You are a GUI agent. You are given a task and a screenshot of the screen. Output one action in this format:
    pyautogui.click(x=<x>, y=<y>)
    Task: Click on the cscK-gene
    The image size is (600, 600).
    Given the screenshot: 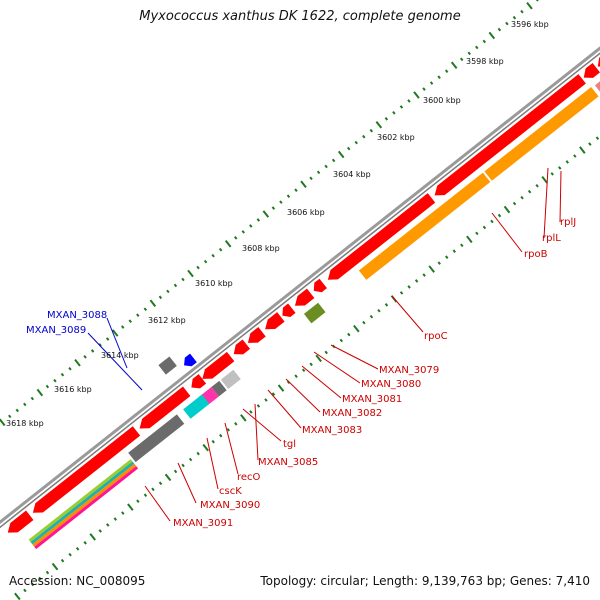 What is the action you would take?
    pyautogui.click(x=196, y=406)
    